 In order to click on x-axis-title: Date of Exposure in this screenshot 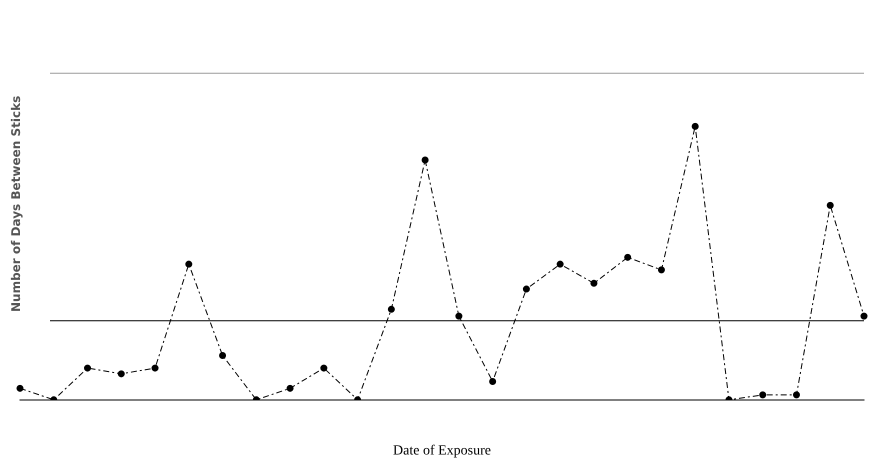, I will do `click(442, 450)`.